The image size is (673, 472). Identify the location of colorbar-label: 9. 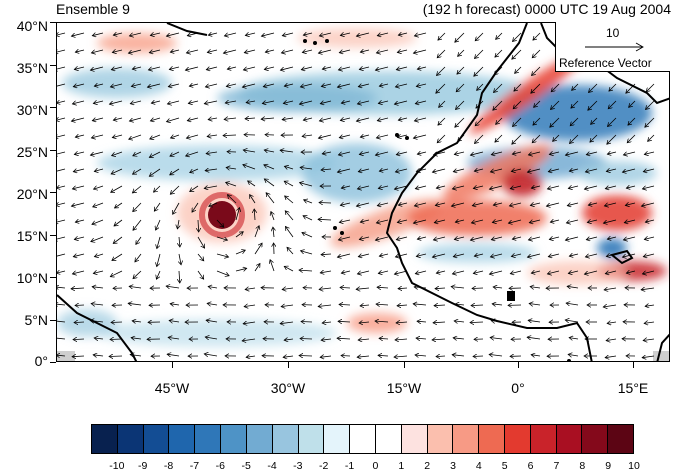
(608, 466).